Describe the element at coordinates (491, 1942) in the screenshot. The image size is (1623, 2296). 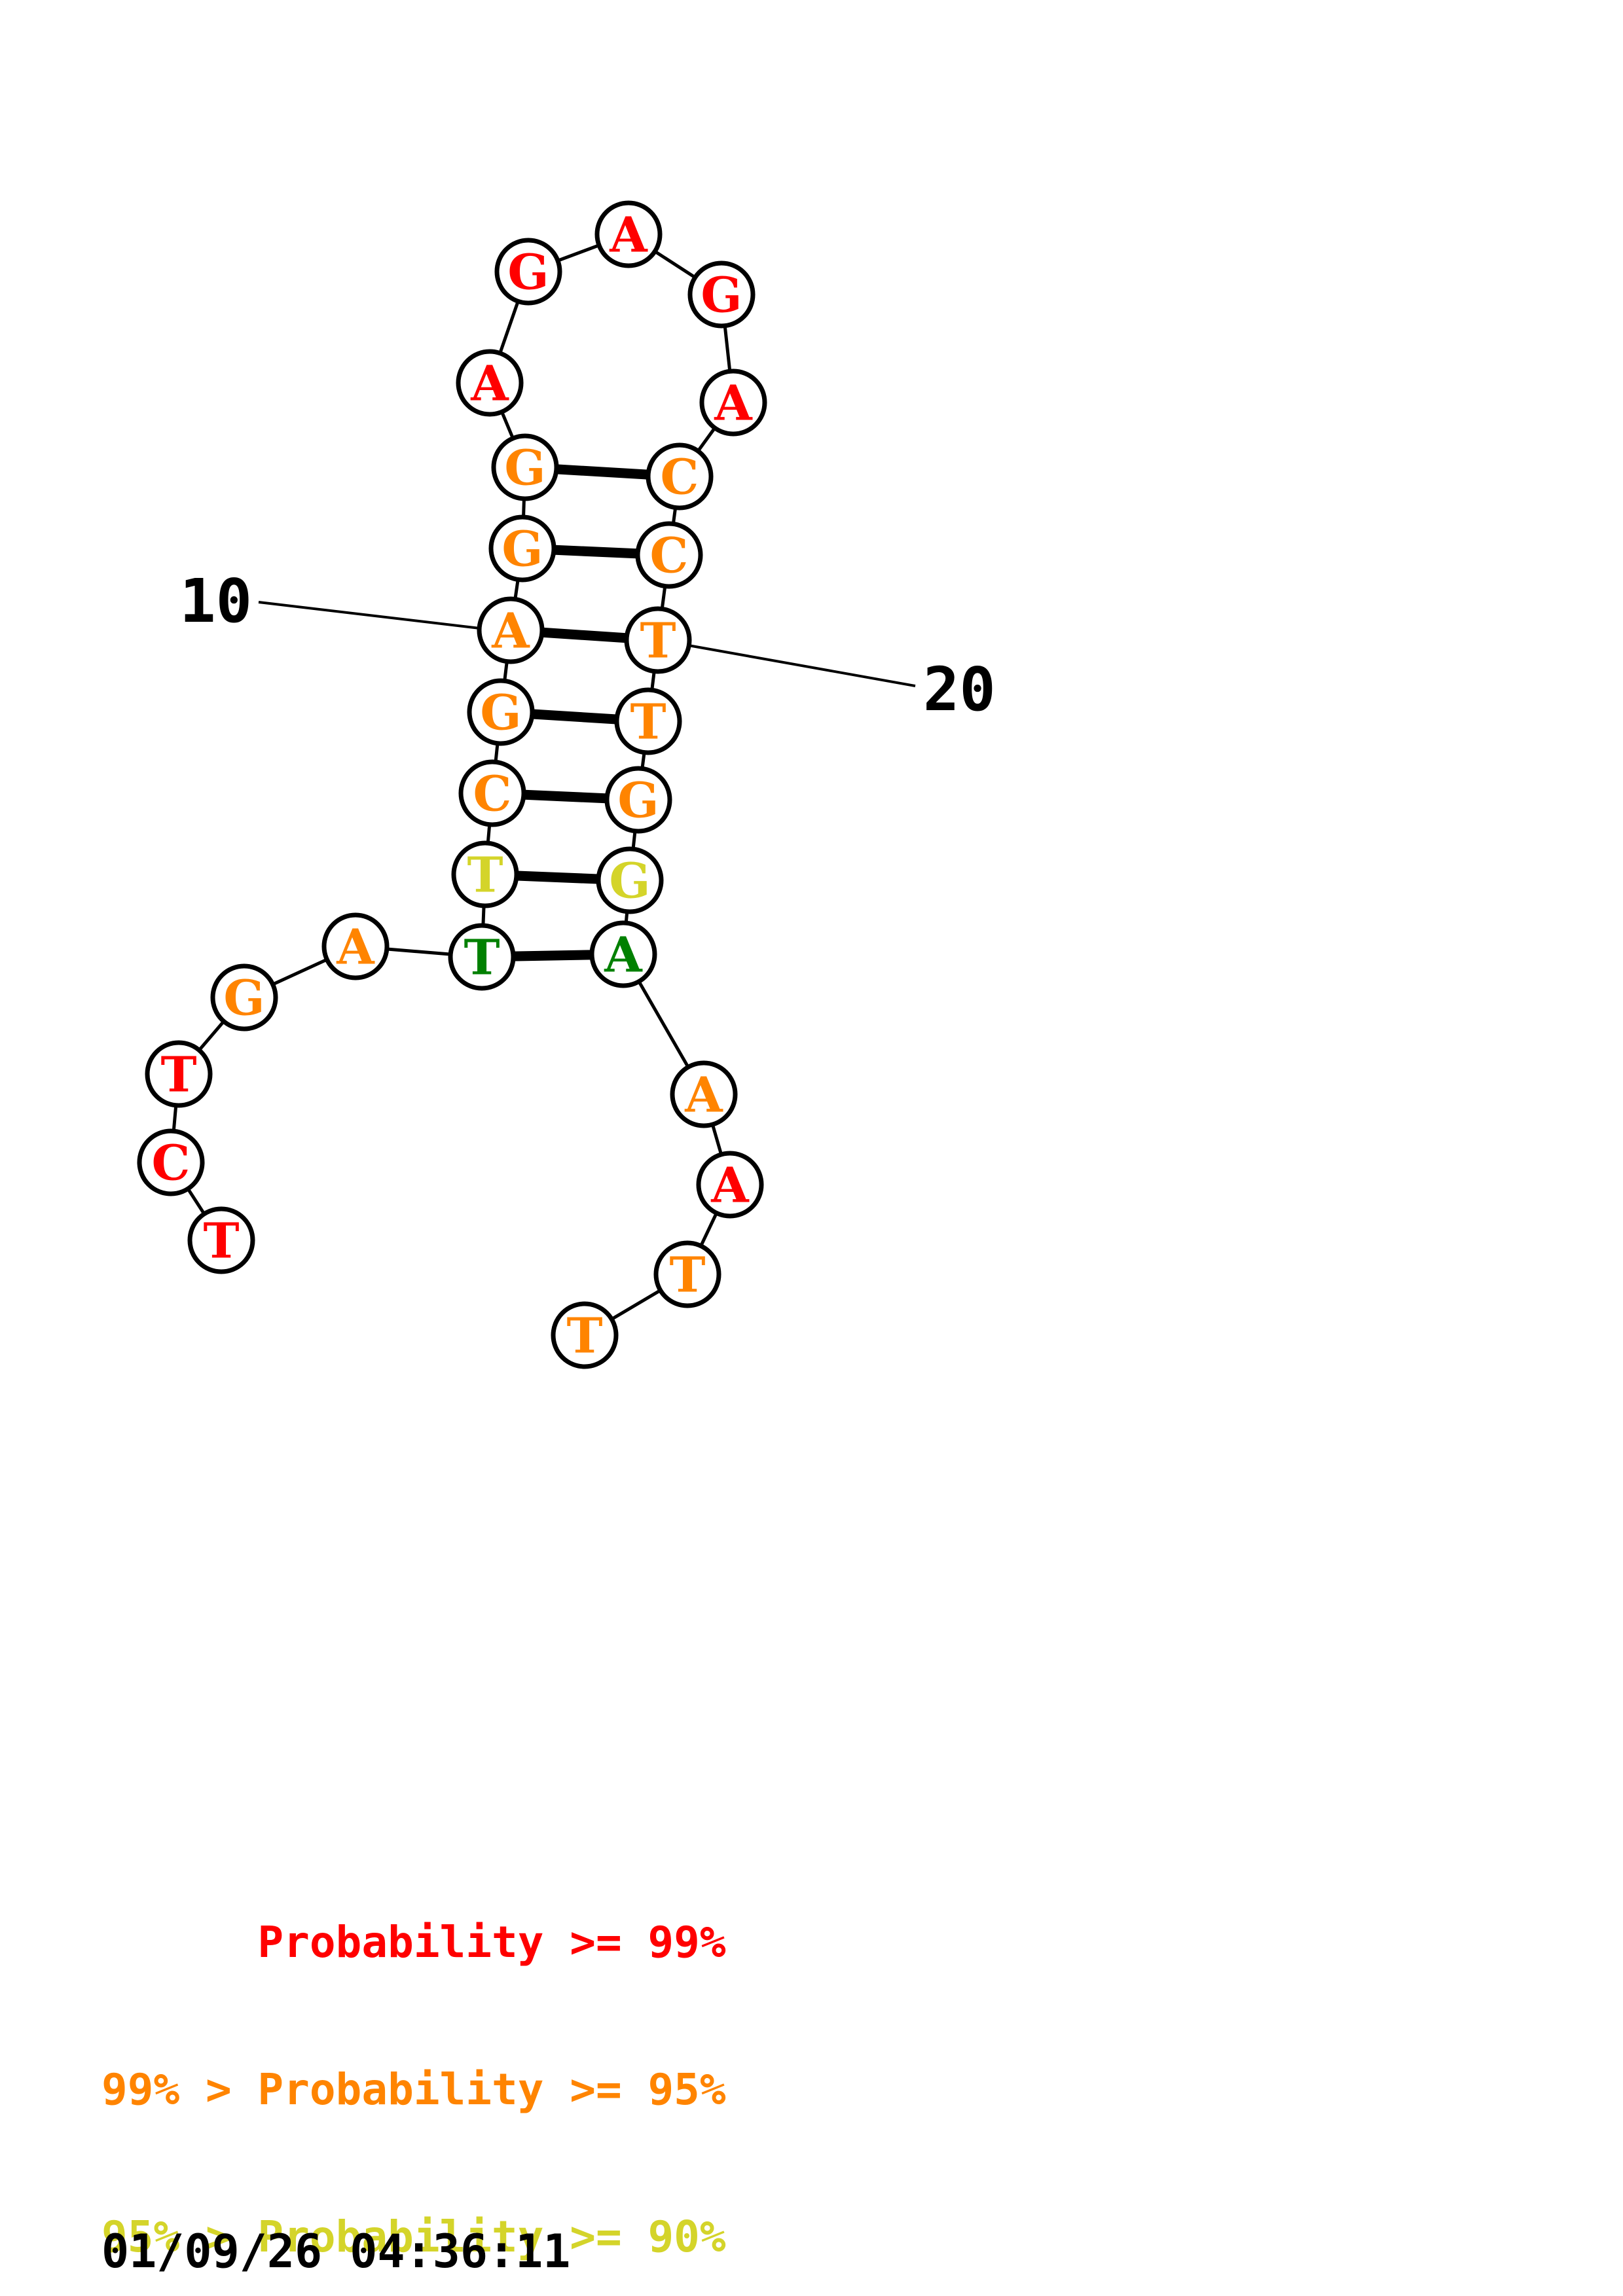
I see `legend-row-ge99: Probability >= 99%` at that location.